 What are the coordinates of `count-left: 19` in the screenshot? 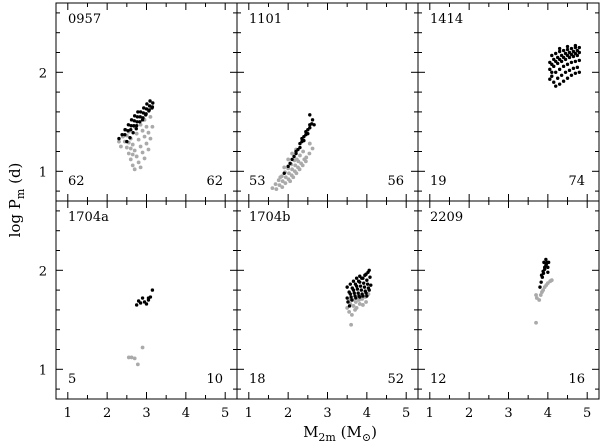 It's located at (438, 181).